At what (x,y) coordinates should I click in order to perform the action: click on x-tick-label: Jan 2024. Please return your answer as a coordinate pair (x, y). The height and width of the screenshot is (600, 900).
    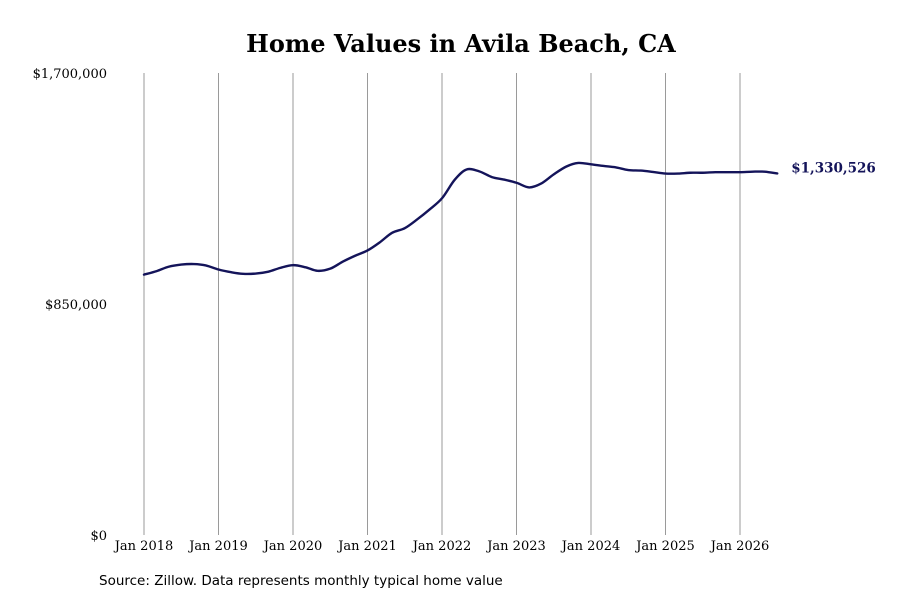
    Looking at the image, I should click on (590, 546).